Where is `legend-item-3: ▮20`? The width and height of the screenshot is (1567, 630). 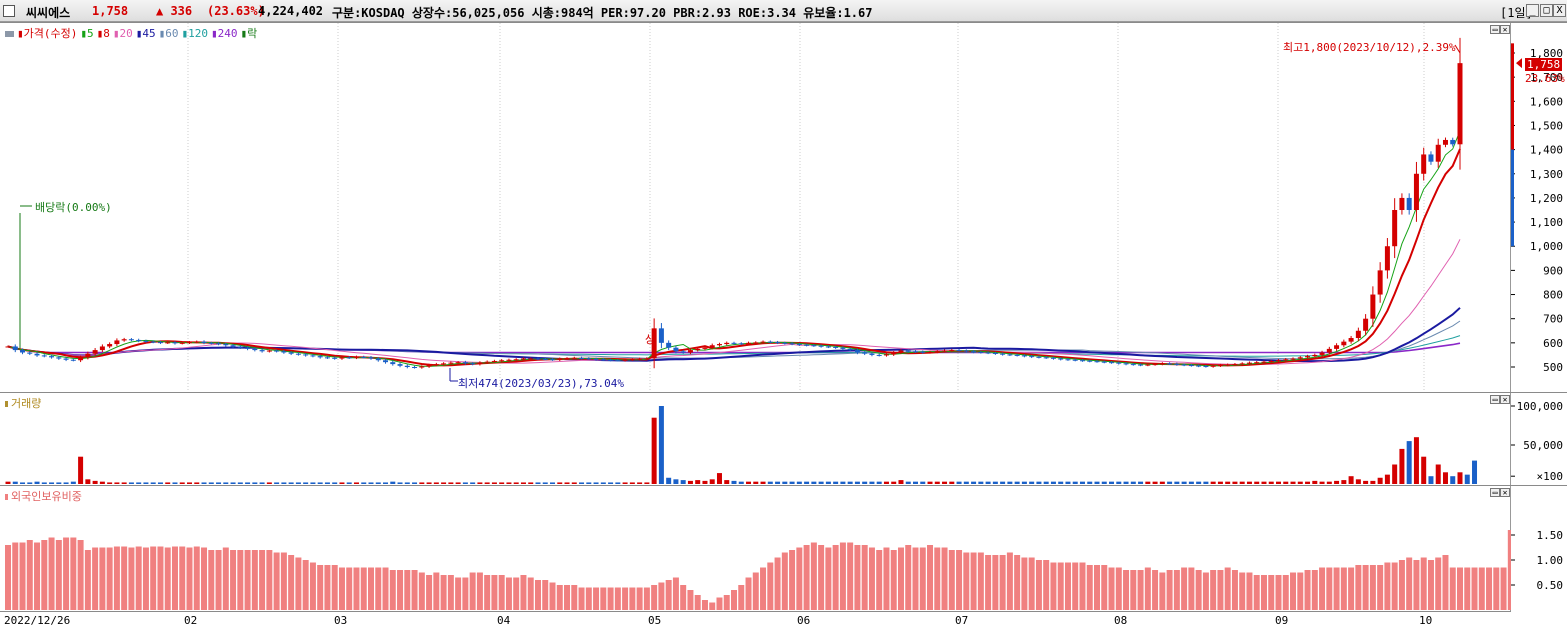
legend-item-3: ▮20 is located at coordinates (122, 33).